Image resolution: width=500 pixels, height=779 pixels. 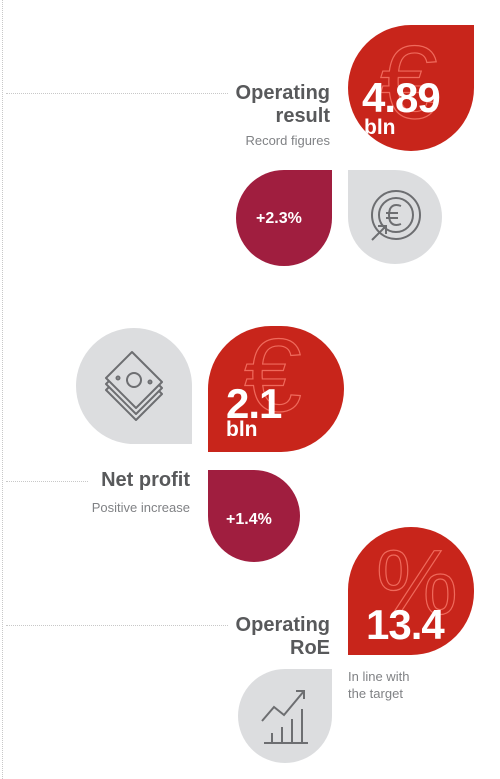 I want to click on net-profit-title: Net profit, so click(x=145, y=480).